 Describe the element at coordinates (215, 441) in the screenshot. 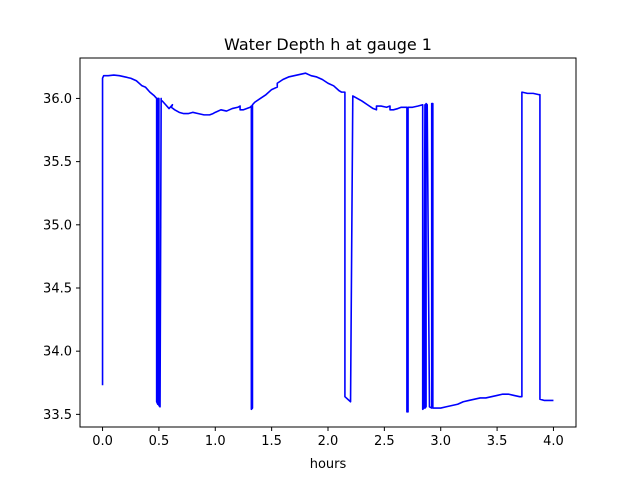

I see `x-tick-label: 1.0` at that location.